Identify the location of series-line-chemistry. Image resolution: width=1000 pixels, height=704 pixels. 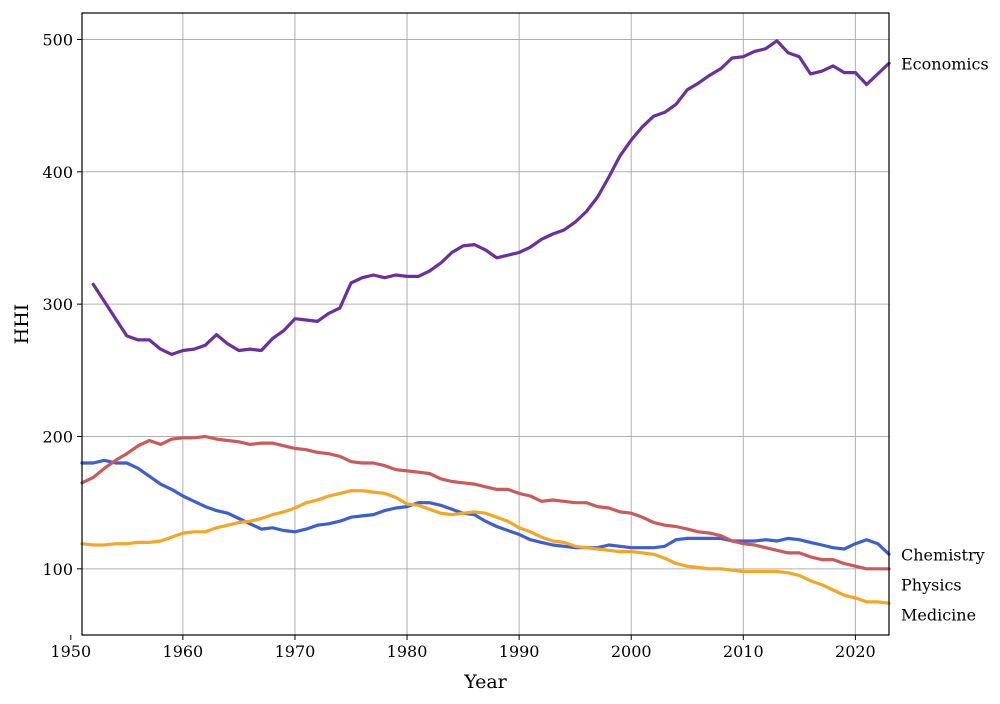
(485, 507).